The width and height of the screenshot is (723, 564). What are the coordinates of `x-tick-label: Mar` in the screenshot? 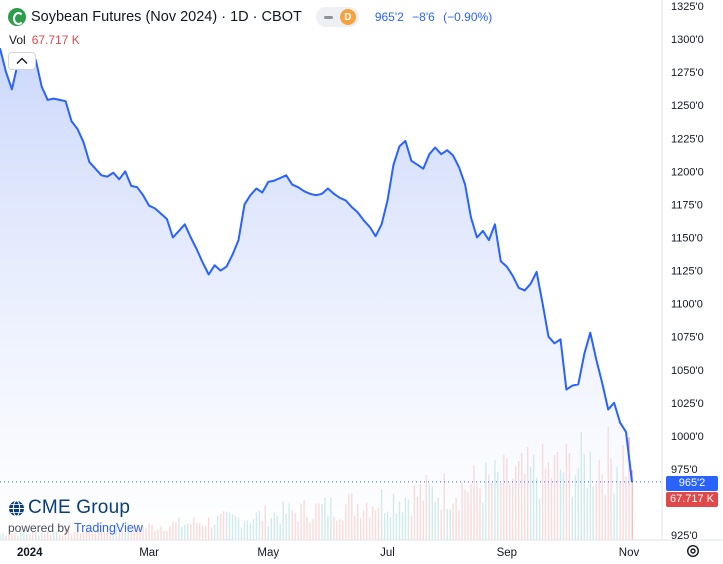 It's located at (149, 553).